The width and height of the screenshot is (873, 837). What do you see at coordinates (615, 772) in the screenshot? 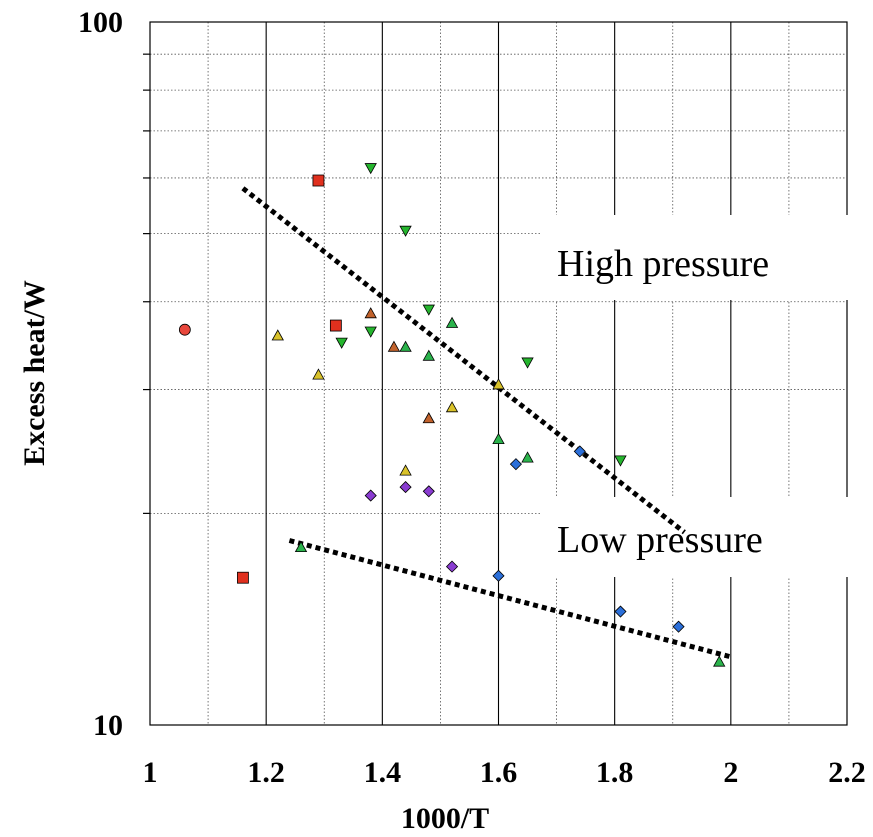
I see `x-tick-label: 1.8` at bounding box center [615, 772].